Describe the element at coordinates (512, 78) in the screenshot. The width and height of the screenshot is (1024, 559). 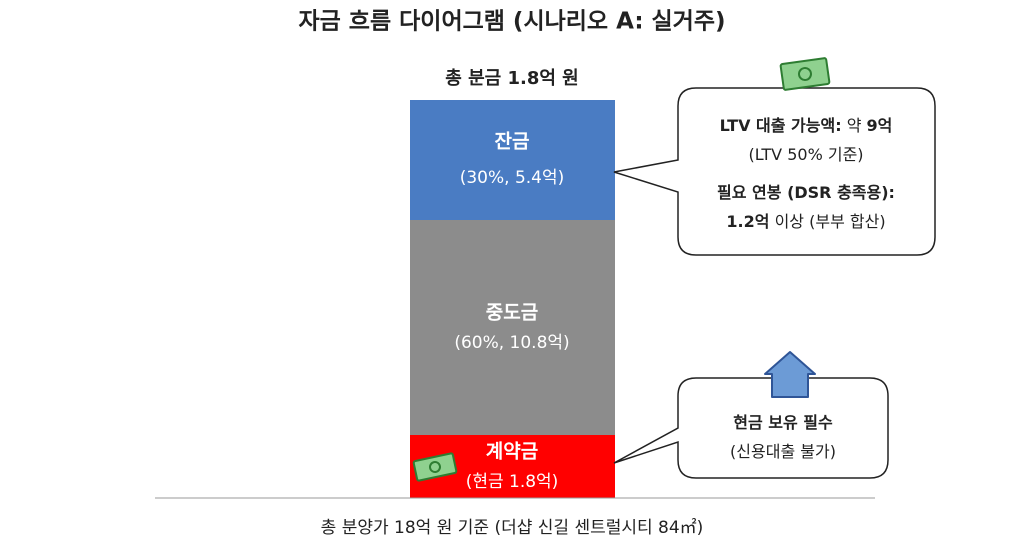
I see `total-label: 총 분금 1.8억 원` at that location.